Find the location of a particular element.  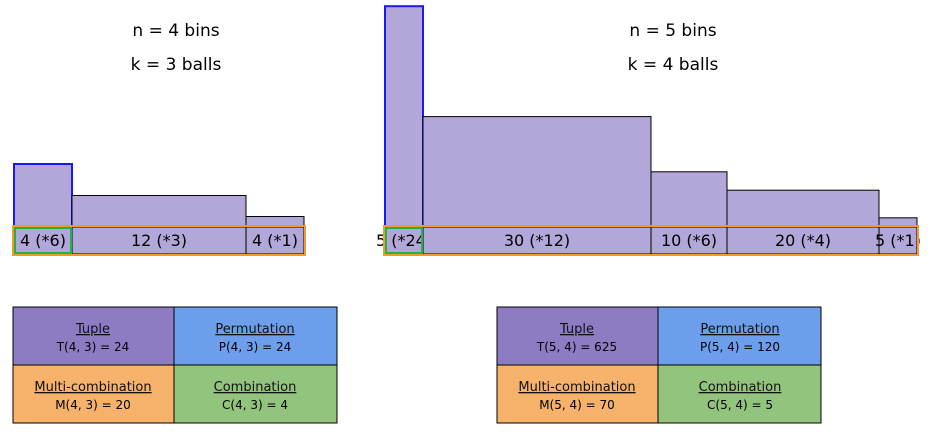

bar-label-4: 5 (*1) is located at coordinates (898, 240).